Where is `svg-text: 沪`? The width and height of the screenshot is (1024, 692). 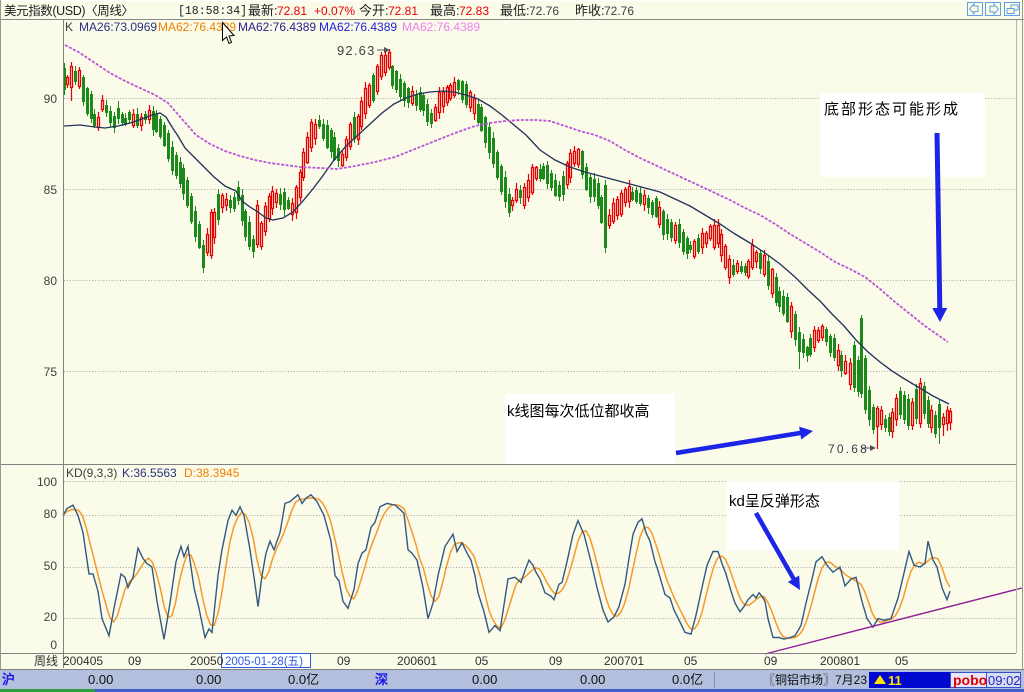 svg-text: 沪 is located at coordinates (8, 679).